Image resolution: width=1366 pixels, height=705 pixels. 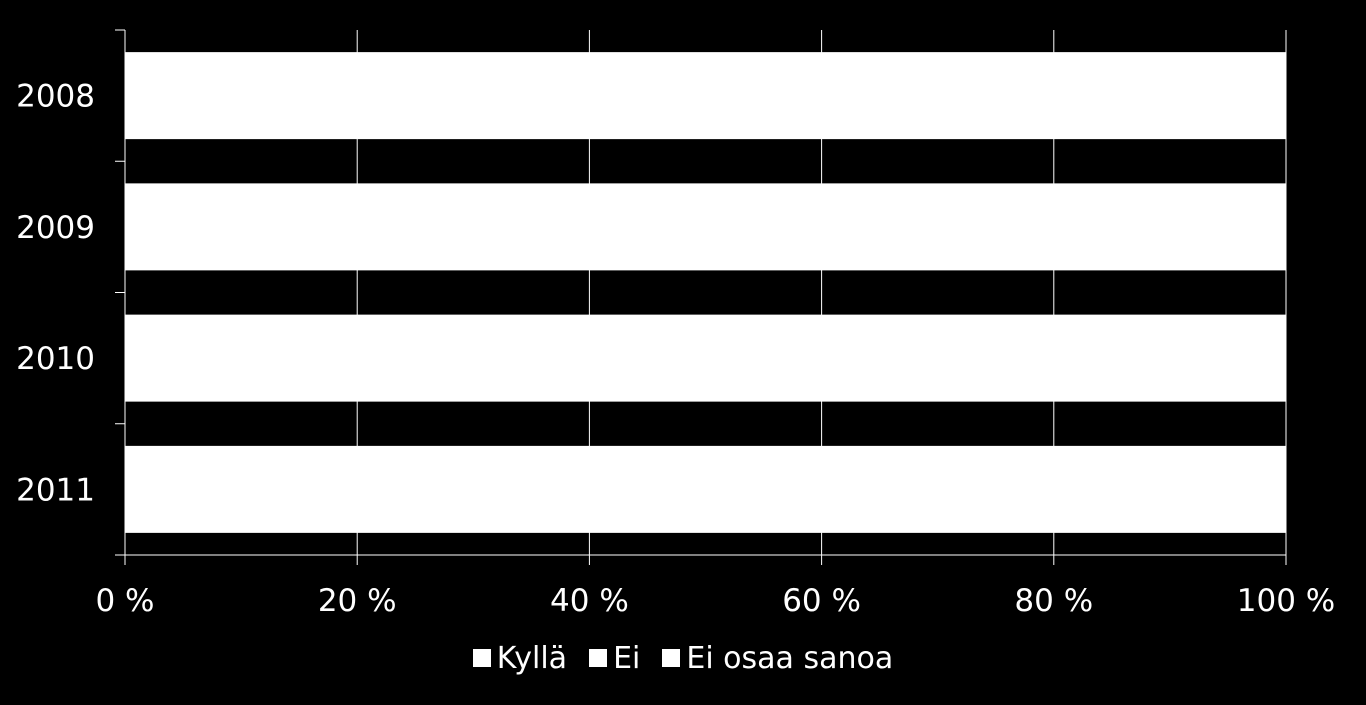 I want to click on y-tick-label: 2010, so click(x=55, y=359).